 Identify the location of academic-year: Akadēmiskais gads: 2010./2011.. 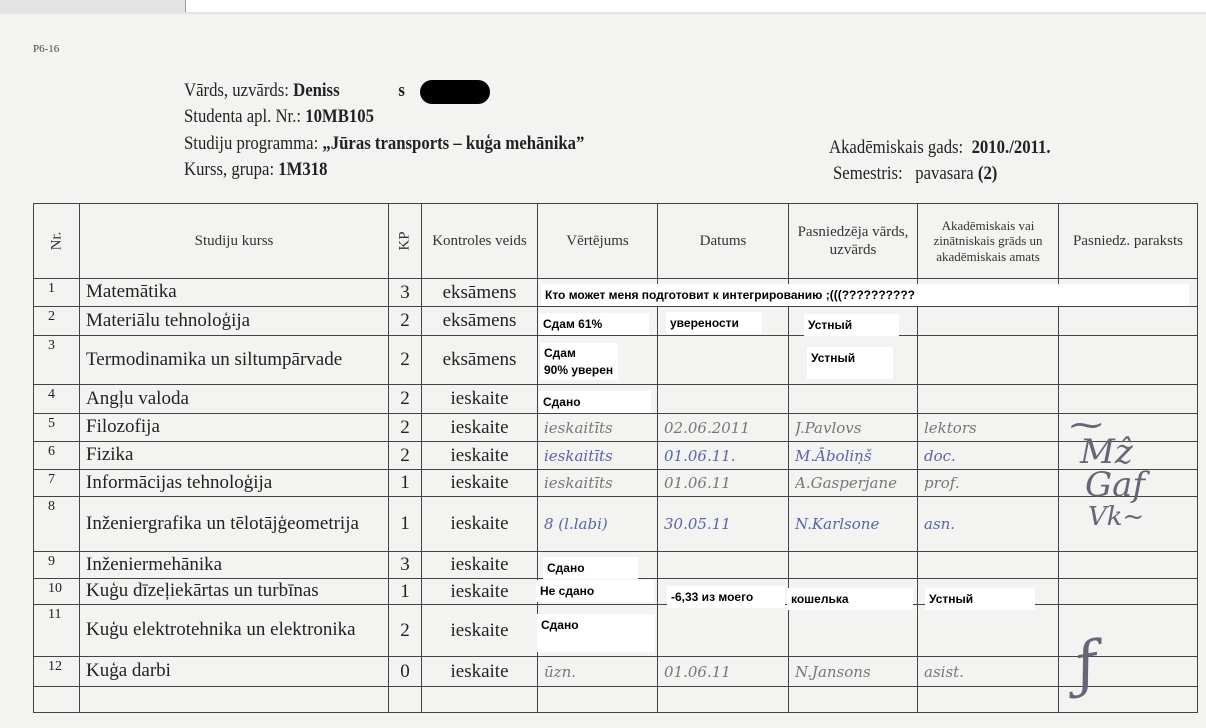
(940, 147).